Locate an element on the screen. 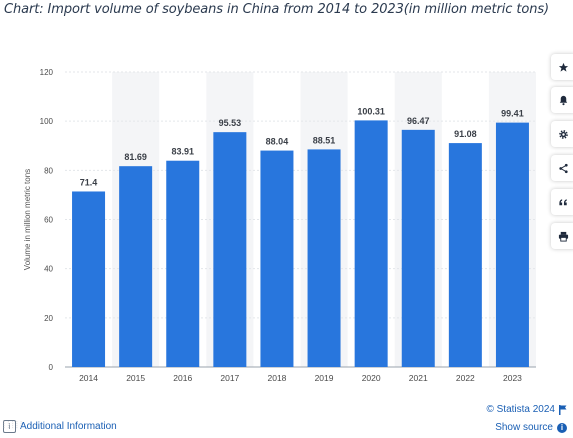 This screenshot has width=573, height=438. favorite-button is located at coordinates (562, 67).